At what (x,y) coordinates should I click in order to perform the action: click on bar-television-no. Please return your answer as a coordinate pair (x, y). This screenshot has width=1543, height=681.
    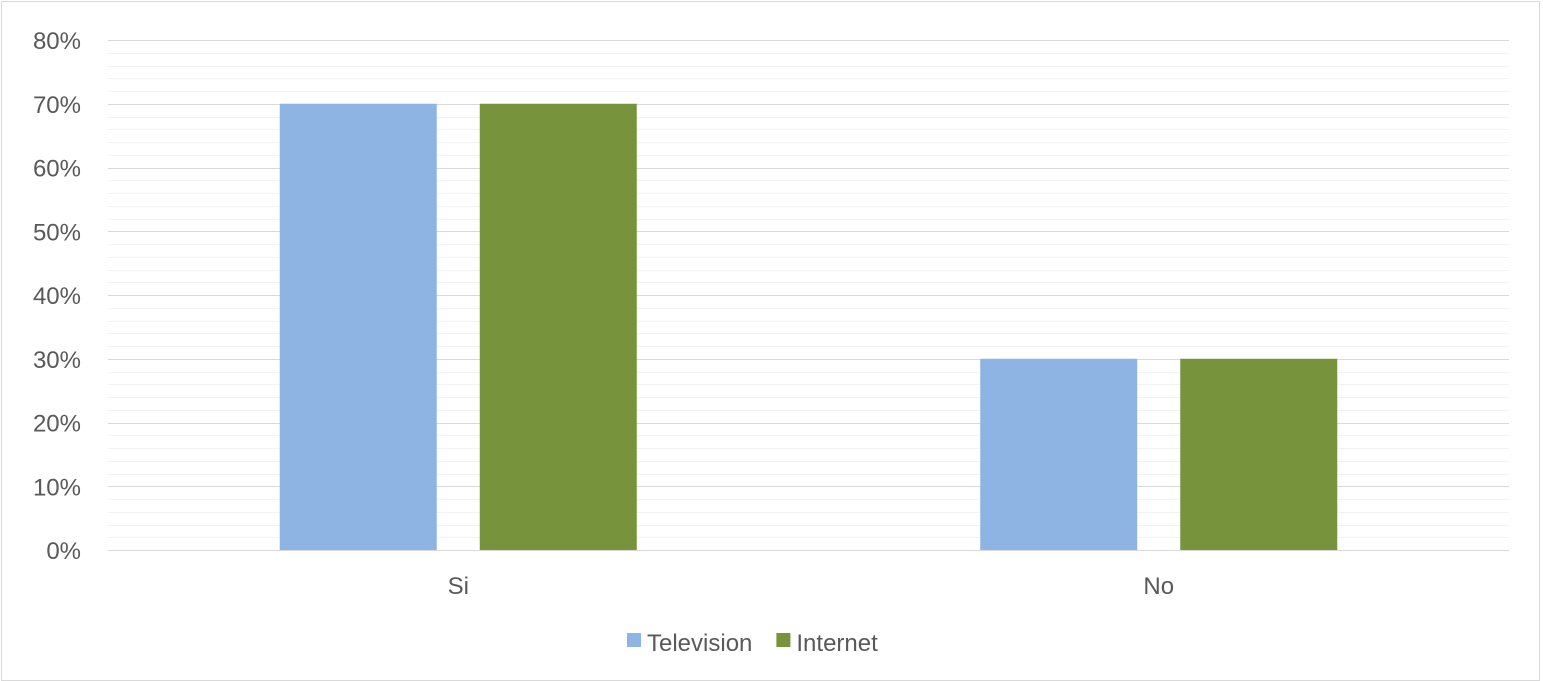
    Looking at the image, I should click on (1058, 454).